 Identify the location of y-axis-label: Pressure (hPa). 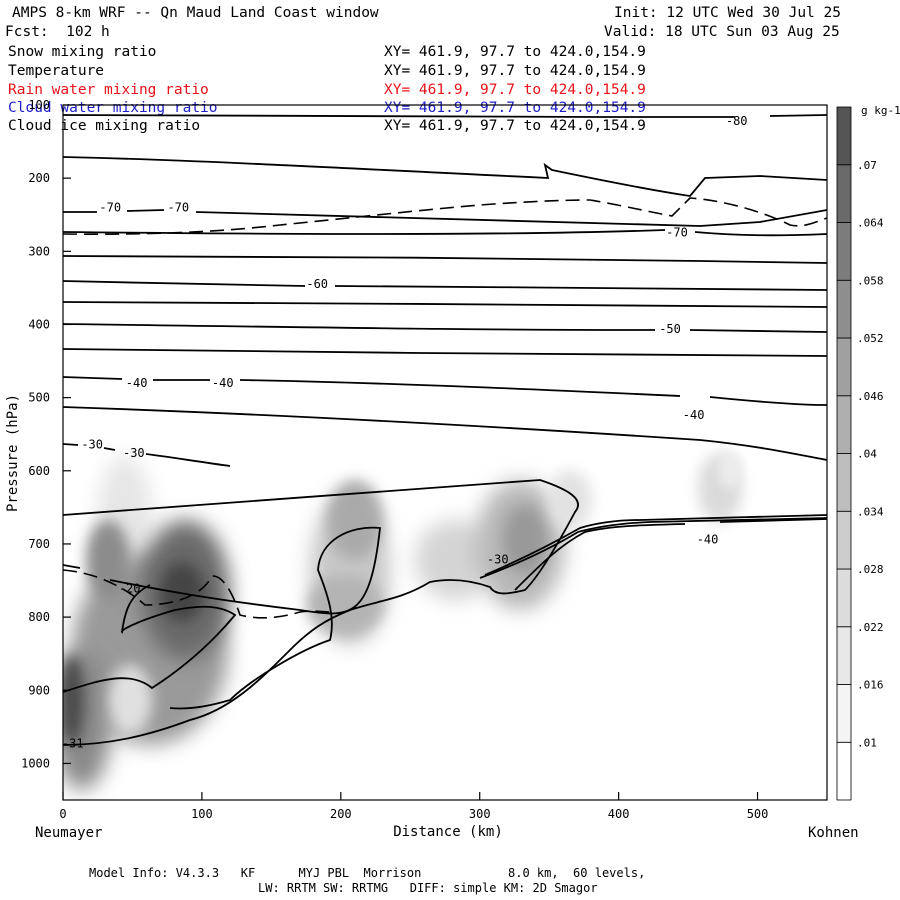
(13, 453).